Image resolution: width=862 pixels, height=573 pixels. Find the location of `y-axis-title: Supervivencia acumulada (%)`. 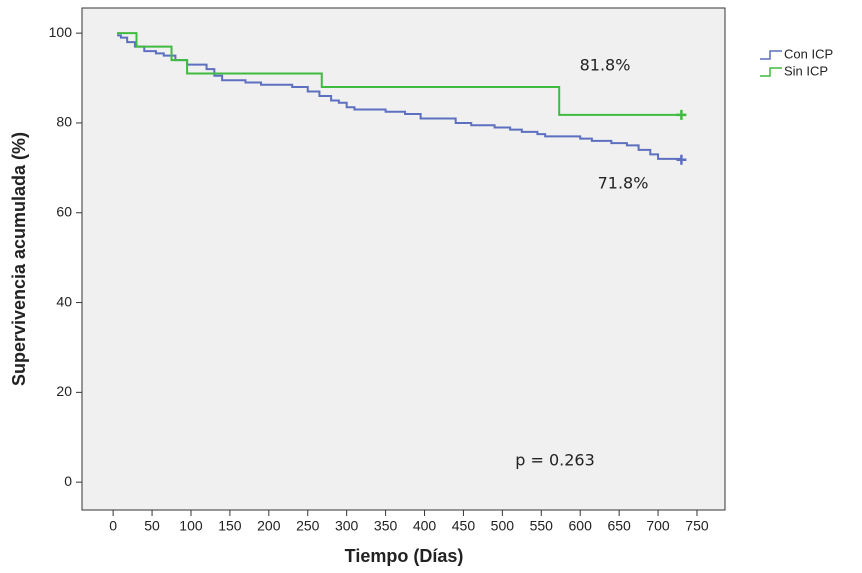

y-axis-title: Supervivencia acumulada (%) is located at coordinates (19, 259).